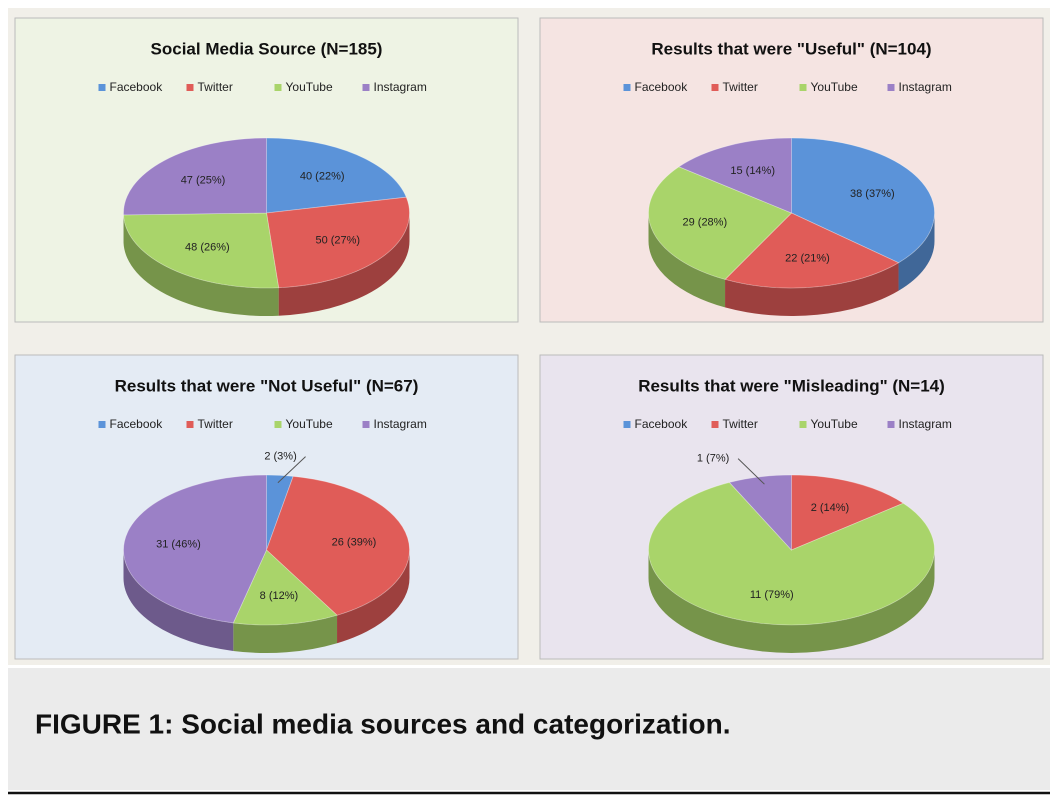 This screenshot has height=801, width=1053. What do you see at coordinates (178, 544) in the screenshot?
I see `data-label: 31 (46%)` at bounding box center [178, 544].